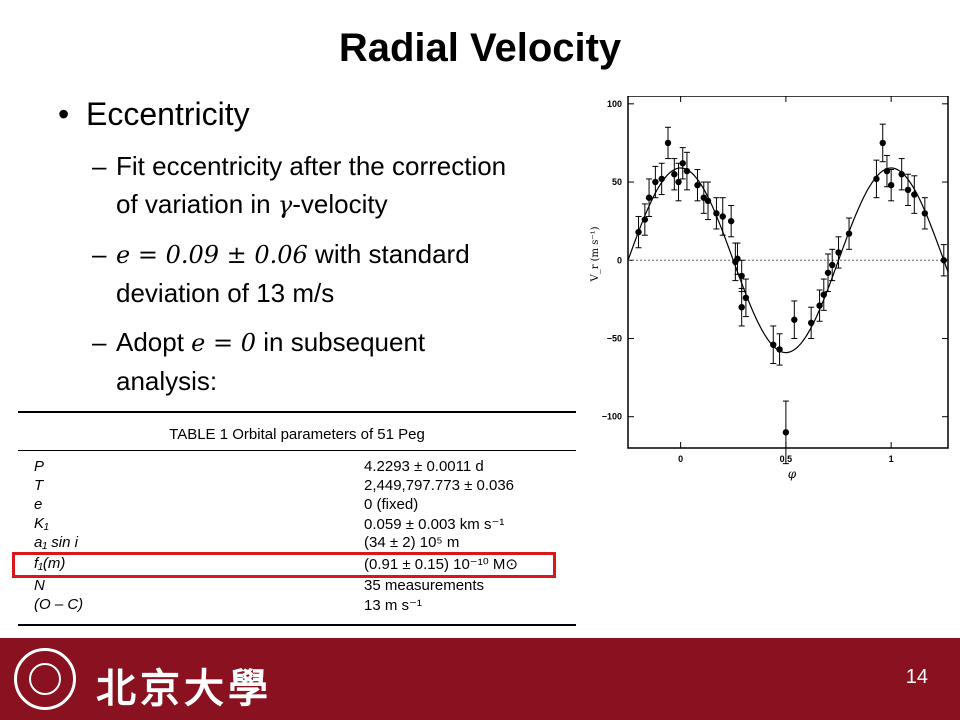 The width and height of the screenshot is (960, 720). What do you see at coordinates (480, 679) in the screenshot?
I see `footer-bar: 北京大學 14` at bounding box center [480, 679].